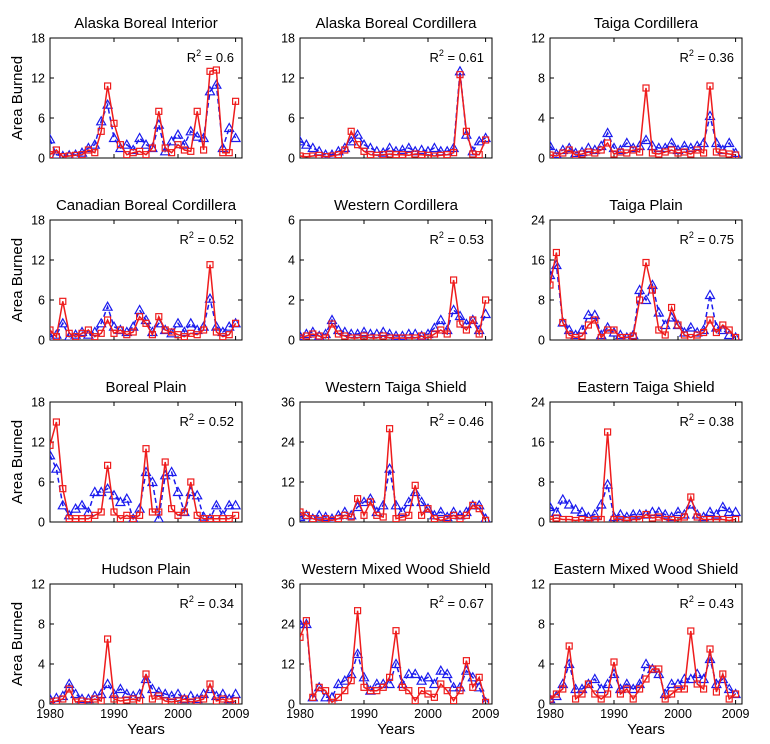  I want to click on y-axis-label: Area Burned, so click(17, 462).